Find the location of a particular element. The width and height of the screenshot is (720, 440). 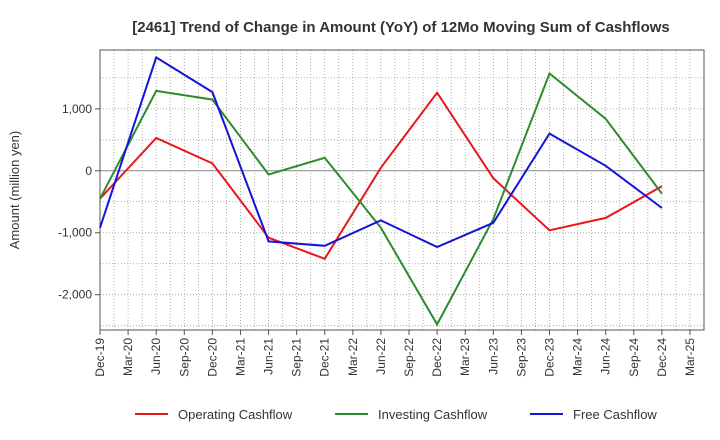

y-tick-label: 0 is located at coordinates (88, 171).